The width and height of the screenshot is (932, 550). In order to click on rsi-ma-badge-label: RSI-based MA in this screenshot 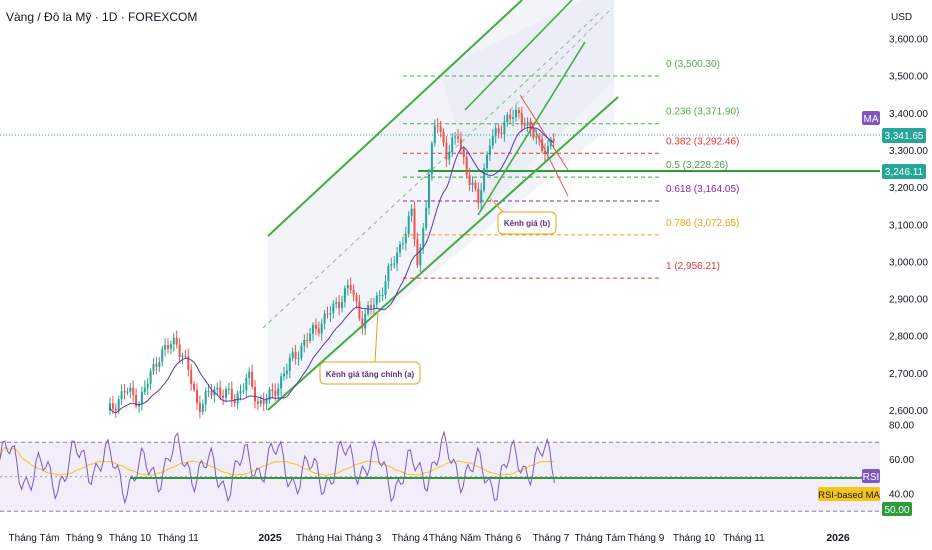, I will do `click(849, 495)`.